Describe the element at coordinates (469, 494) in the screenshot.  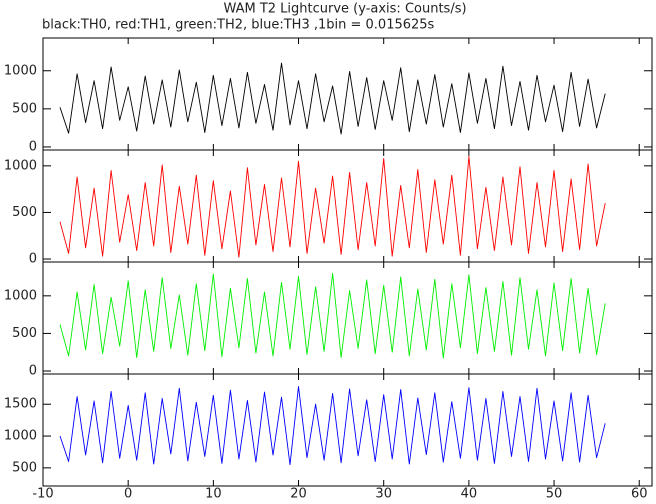
I see `x-tick-label: 40` at that location.